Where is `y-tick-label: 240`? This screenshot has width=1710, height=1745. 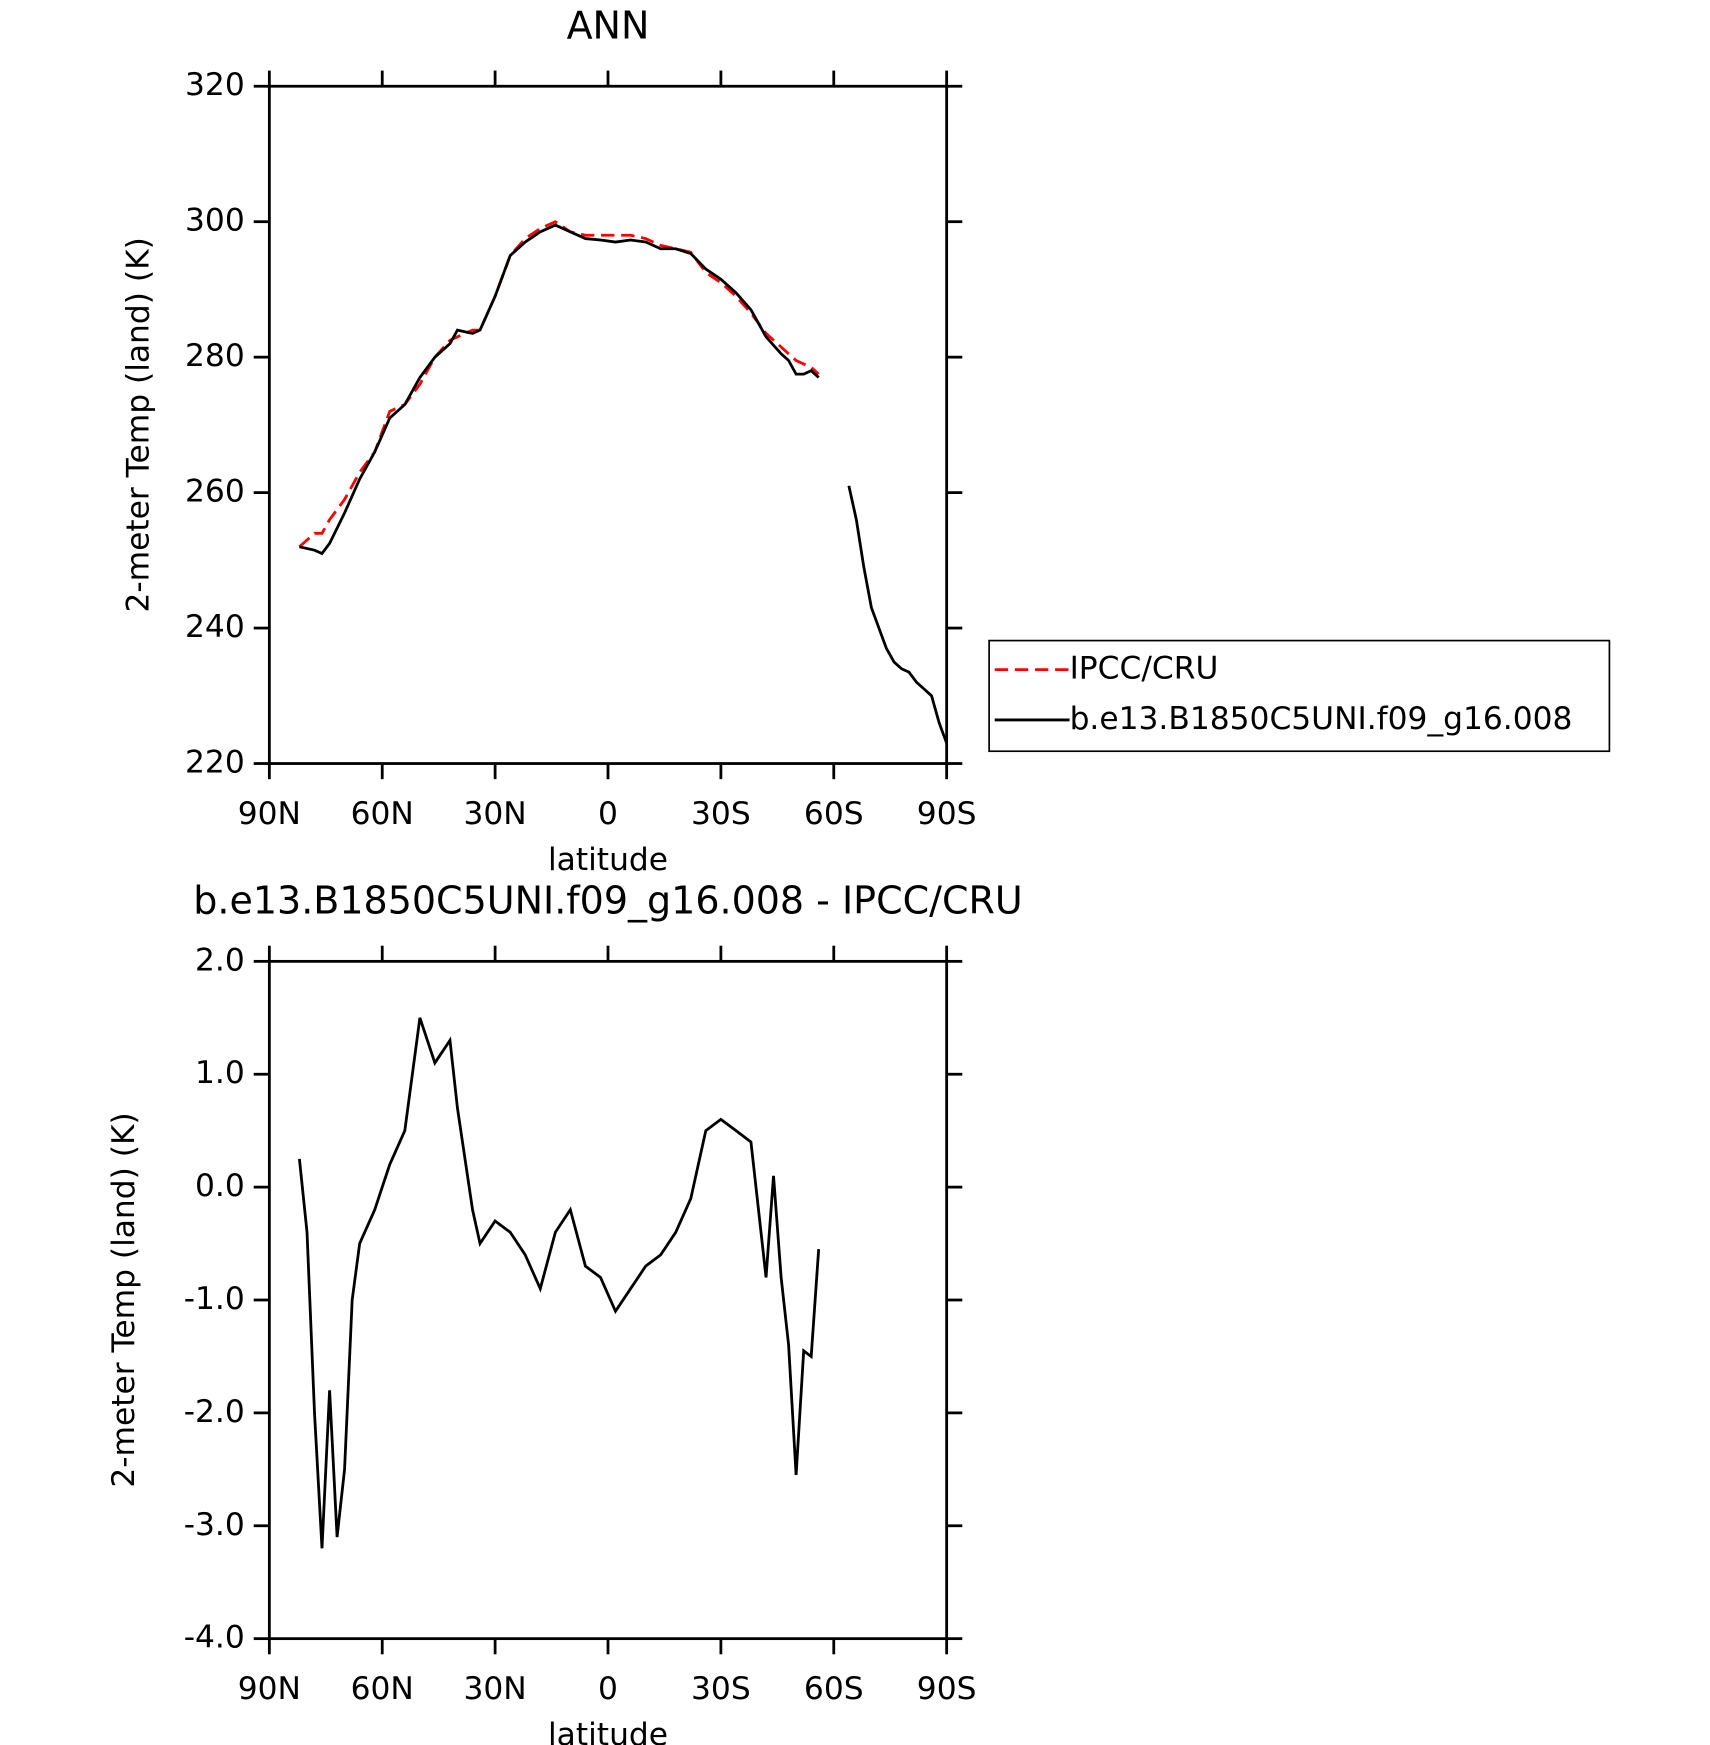 y-tick-label: 240 is located at coordinates (215, 627).